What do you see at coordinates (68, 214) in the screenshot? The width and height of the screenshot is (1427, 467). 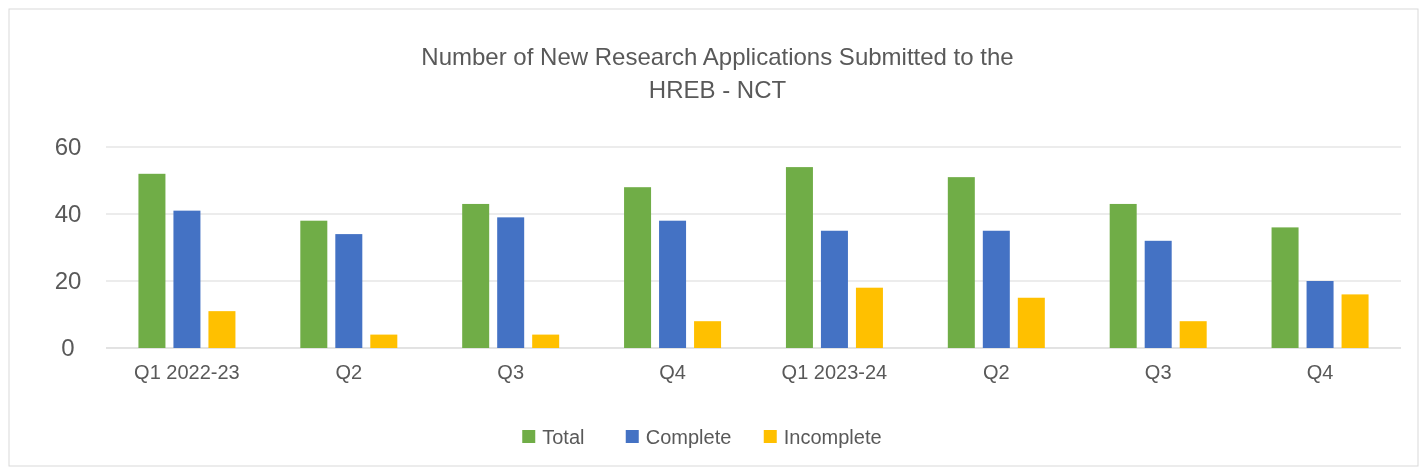 I see `y-tick-label: 40` at bounding box center [68, 214].